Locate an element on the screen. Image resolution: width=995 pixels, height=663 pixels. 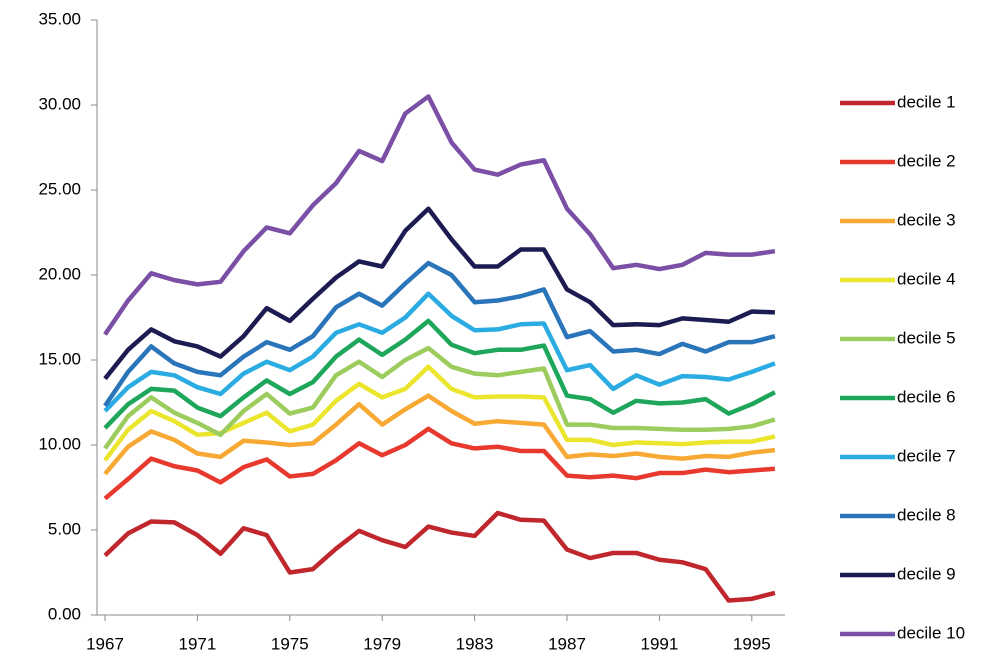
y-tick-label: 35.00 is located at coordinates (59, 18).